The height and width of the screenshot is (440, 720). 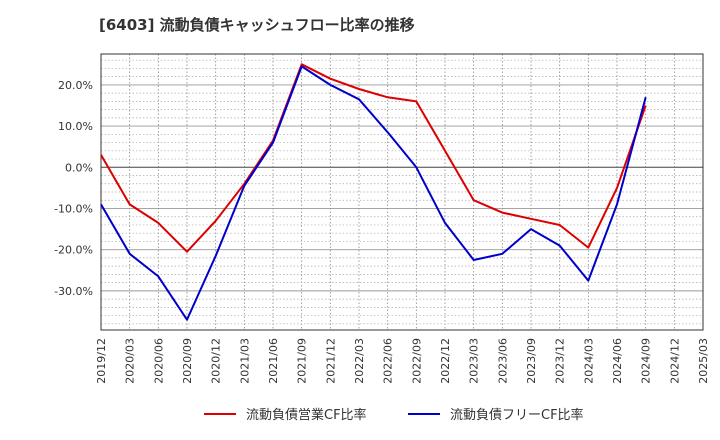 What do you see at coordinates (73, 250) in the screenshot?
I see `y-tick-label: -20.0%` at bounding box center [73, 250].